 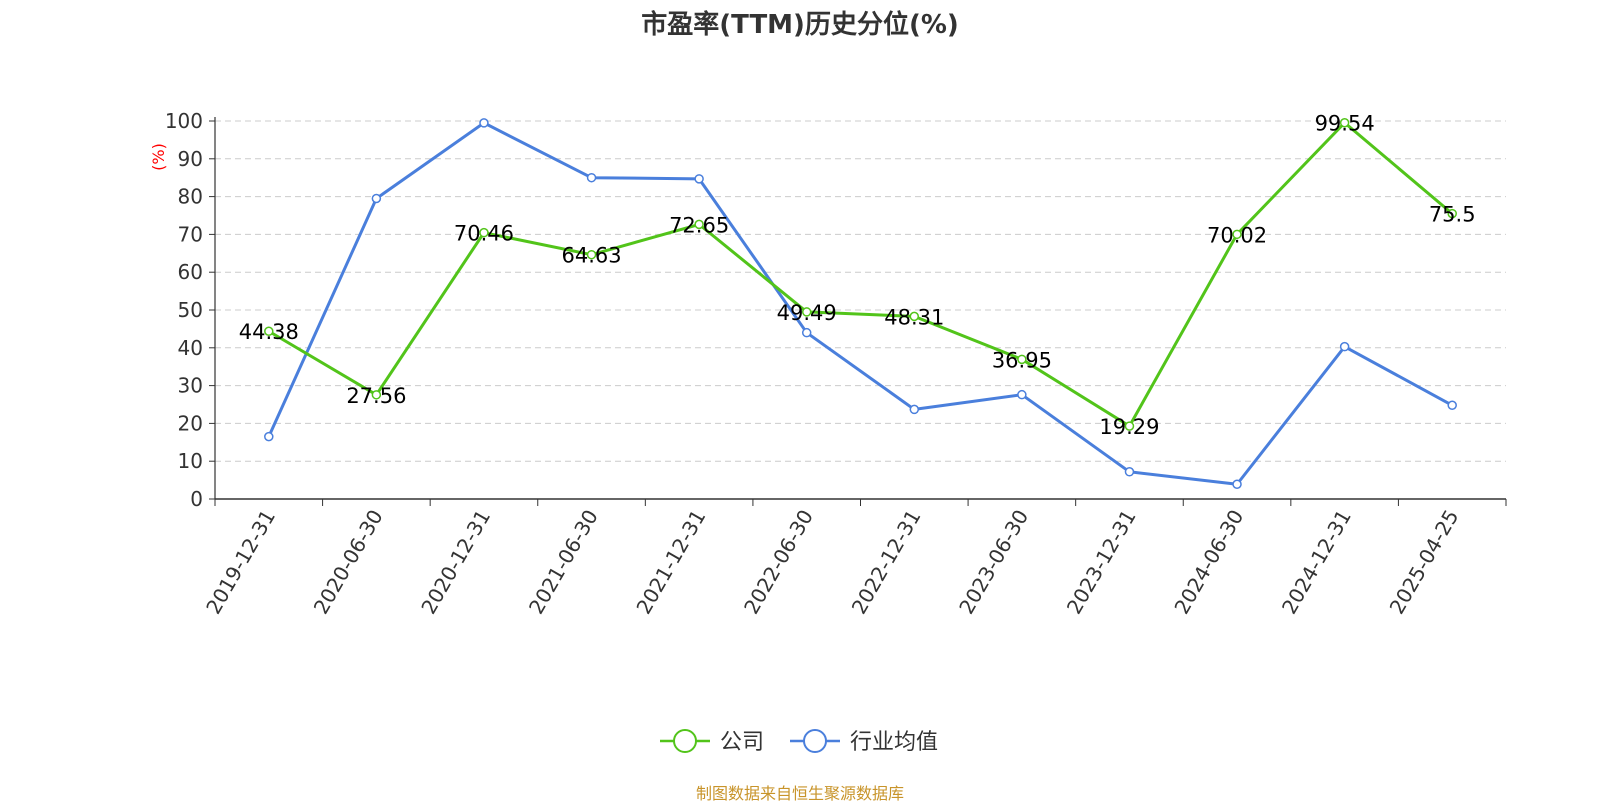 I want to click on data-label: 70.46, so click(x=484, y=234).